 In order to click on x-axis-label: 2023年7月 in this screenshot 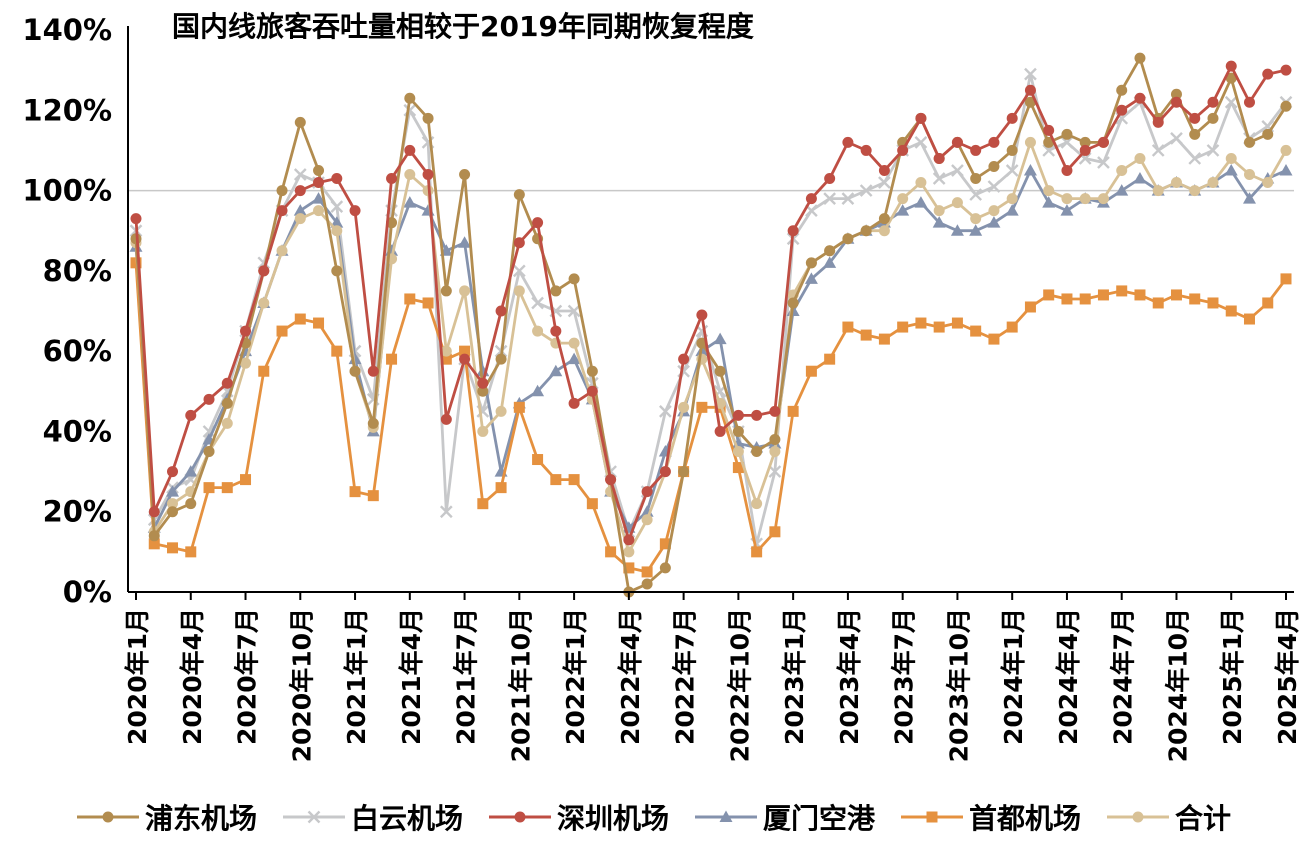, I will do `click(904, 676)`.